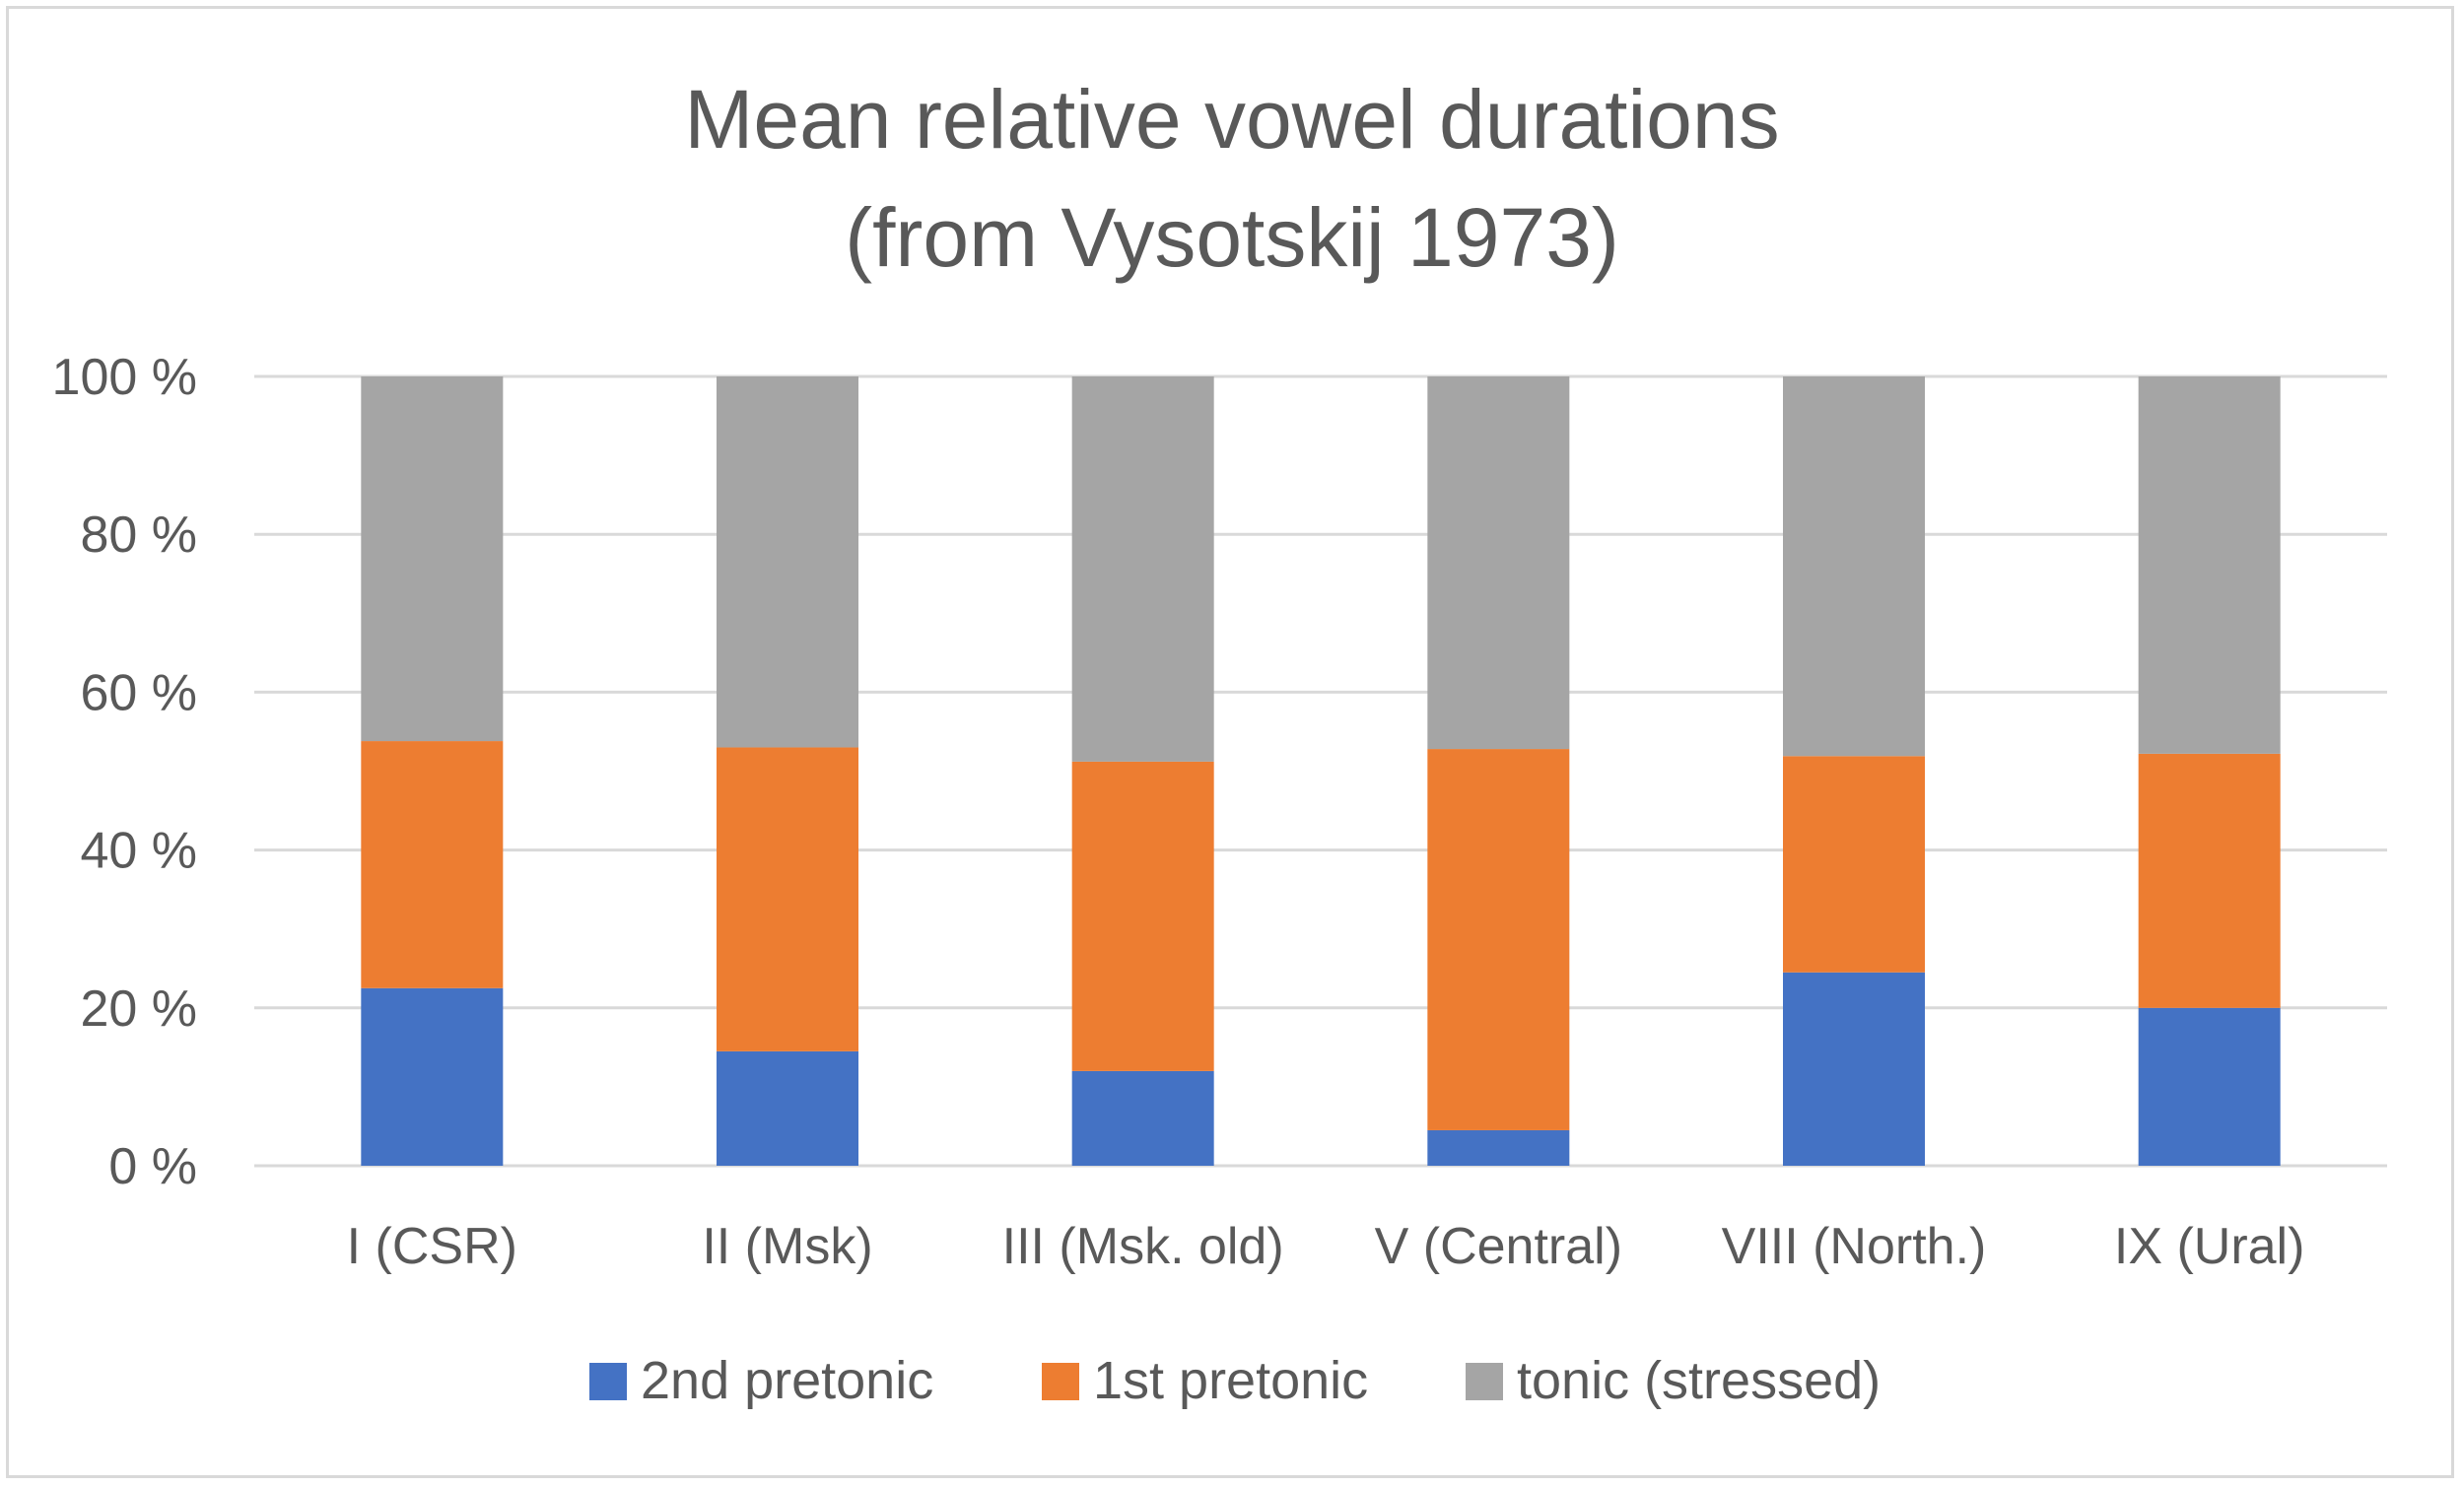 The width and height of the screenshot is (2464, 1487). What do you see at coordinates (787, 1381) in the screenshot?
I see `legend-label: 2nd pretonic` at bounding box center [787, 1381].